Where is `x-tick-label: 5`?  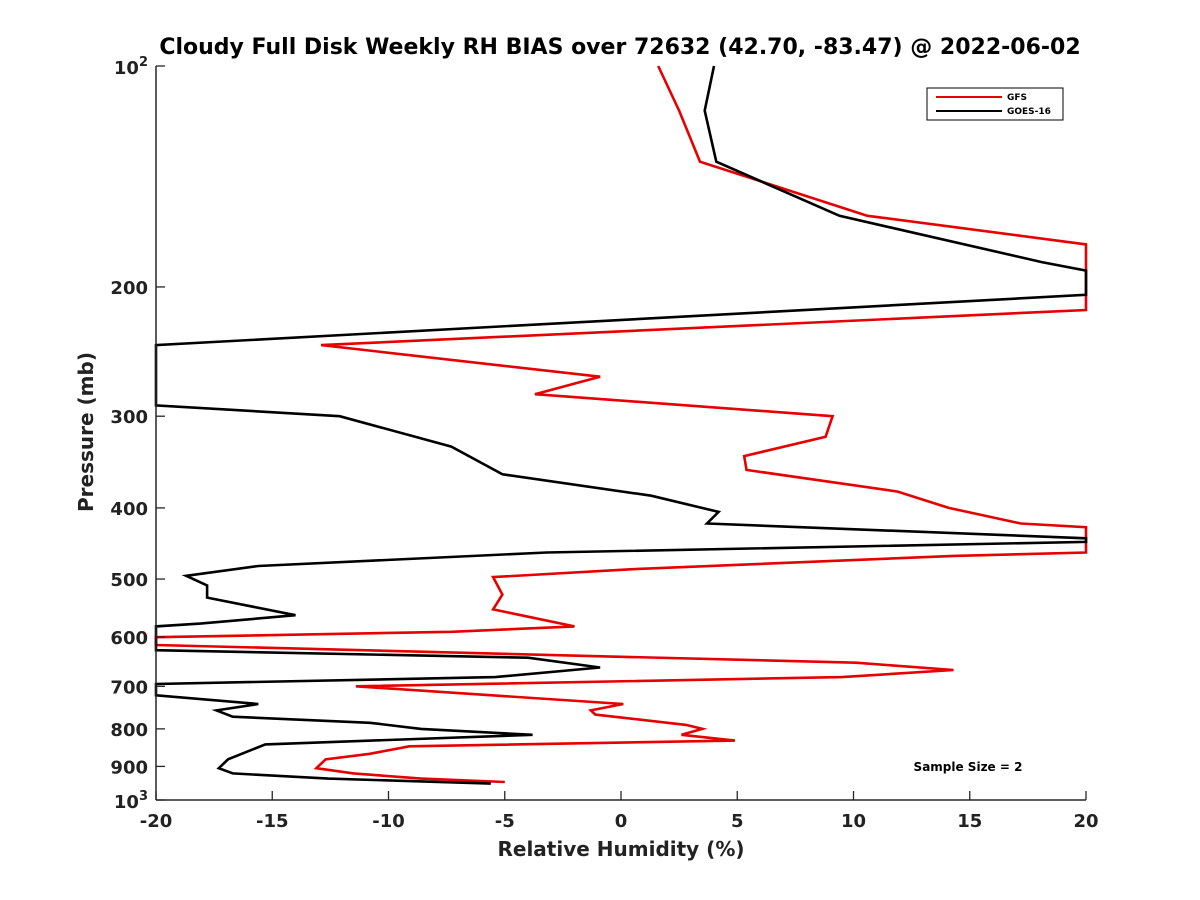
x-tick-label: 5 is located at coordinates (737, 821).